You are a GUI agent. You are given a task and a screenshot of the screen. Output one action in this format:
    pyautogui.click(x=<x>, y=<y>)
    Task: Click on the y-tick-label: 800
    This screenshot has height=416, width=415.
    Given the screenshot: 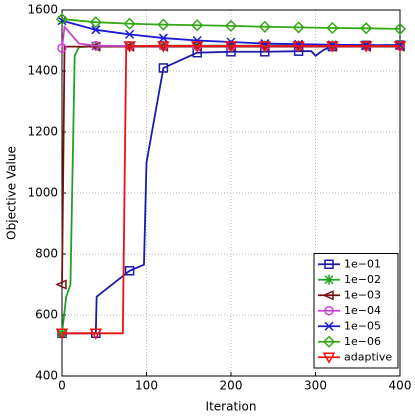 What is the action you would take?
    pyautogui.click(x=46, y=254)
    